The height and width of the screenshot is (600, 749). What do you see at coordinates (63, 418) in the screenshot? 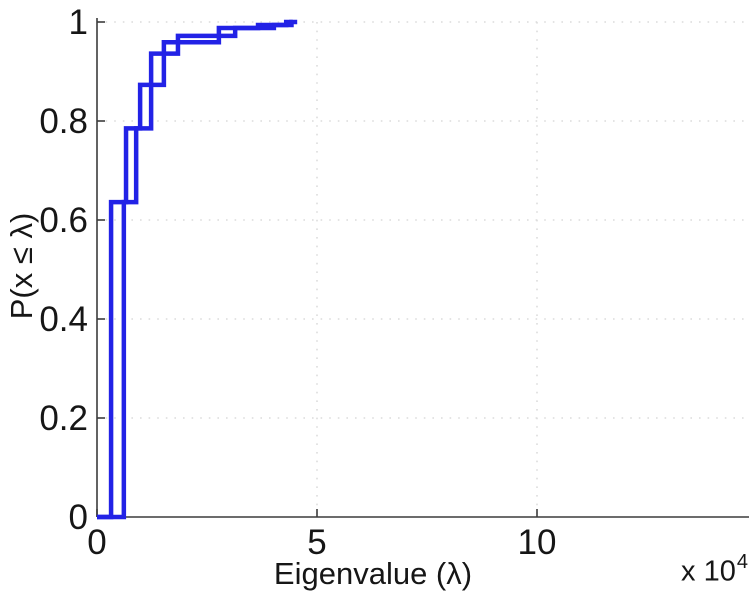
I see `y-tick-label: 0.2` at bounding box center [63, 418].